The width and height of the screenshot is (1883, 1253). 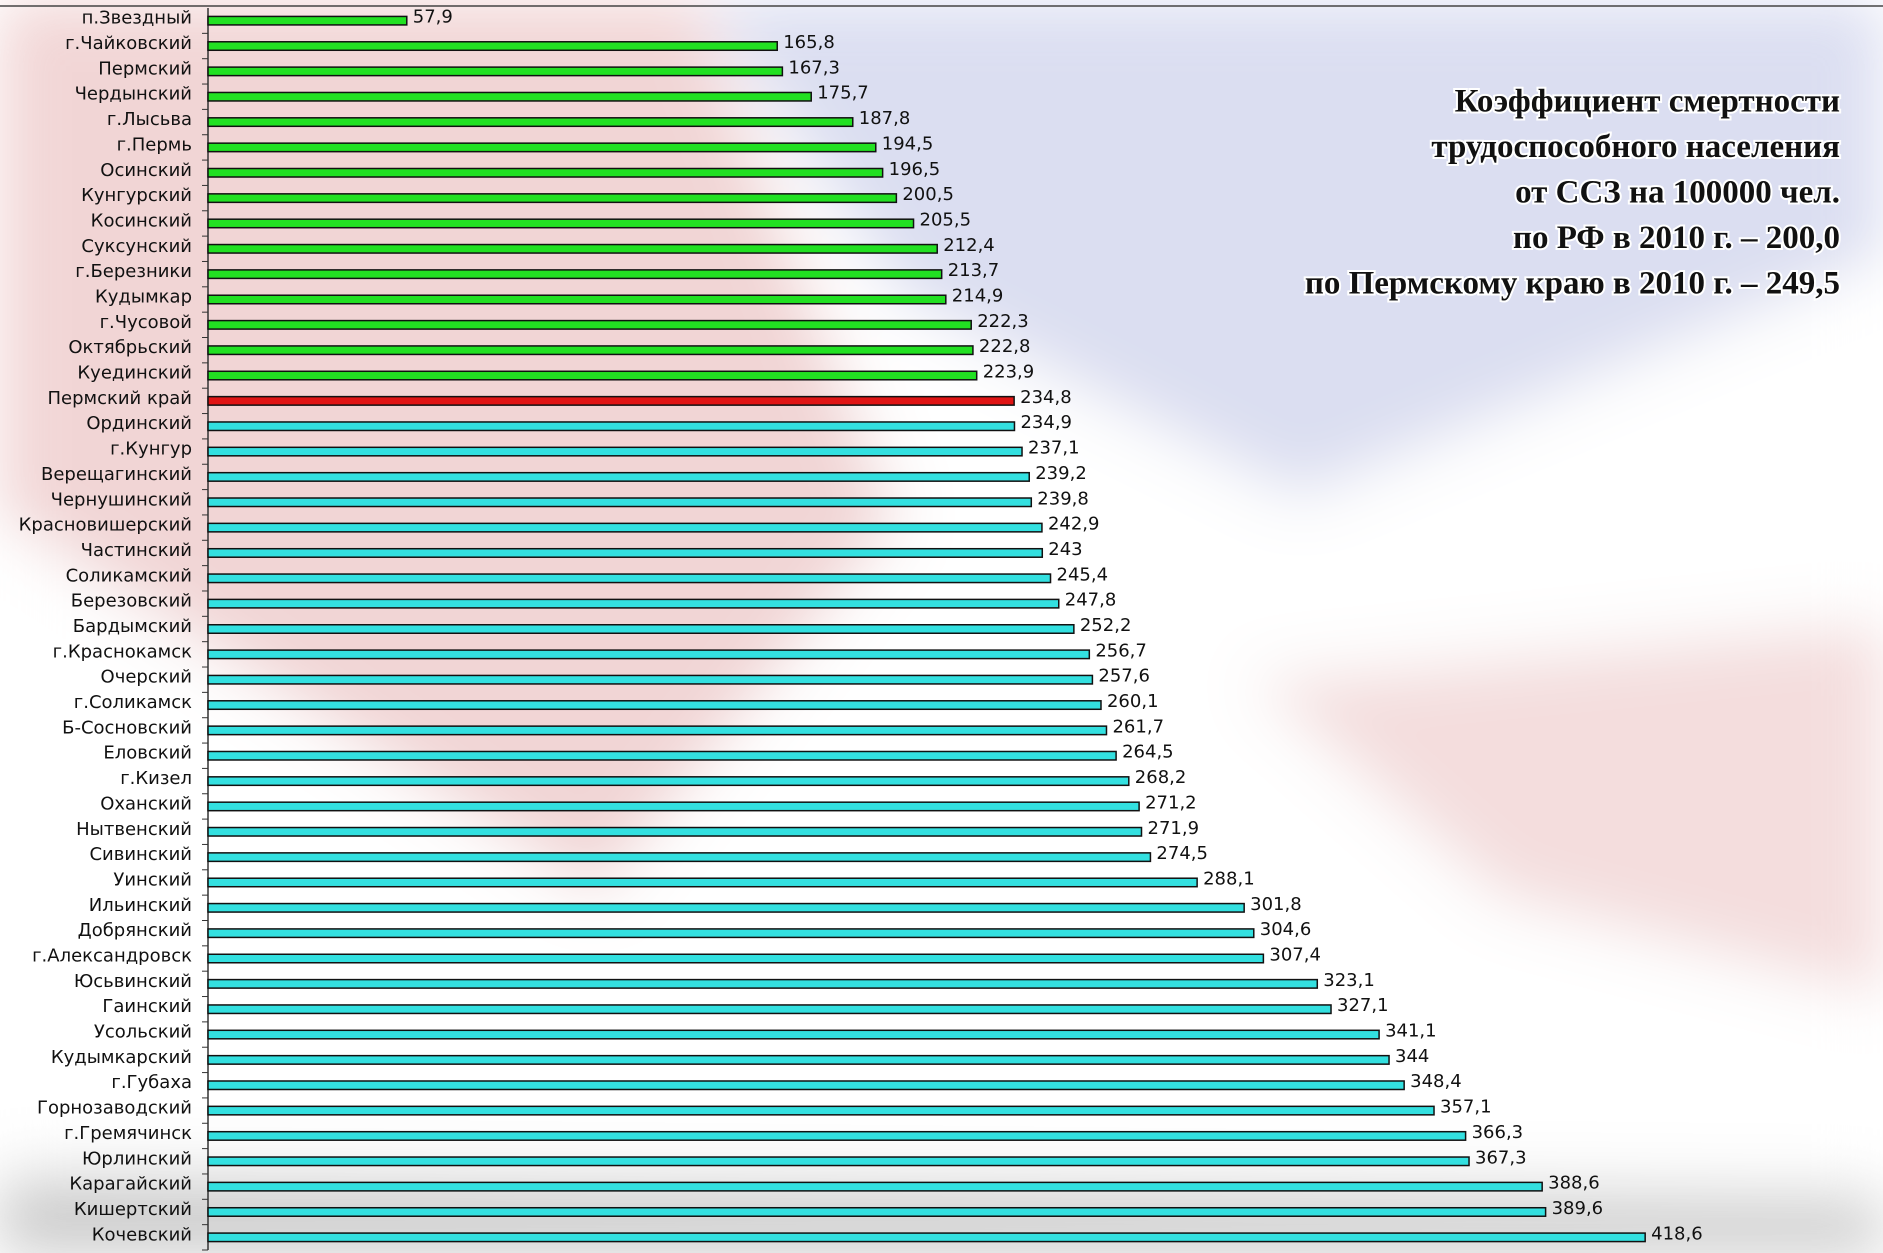 What do you see at coordinates (1647, 102) in the screenshot?
I see `title-line: Коэффициент смертности` at bounding box center [1647, 102].